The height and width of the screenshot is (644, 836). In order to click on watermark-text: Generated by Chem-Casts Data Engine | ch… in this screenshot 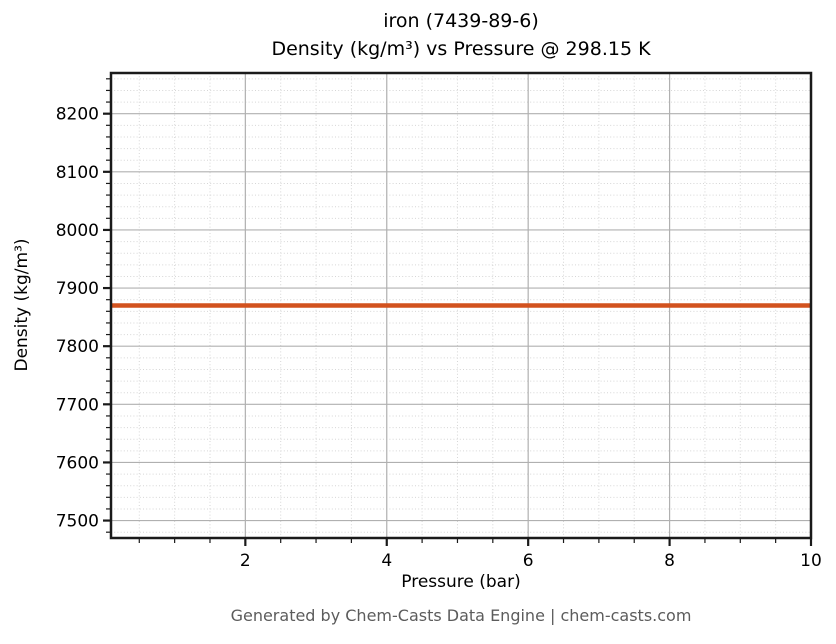, I will do `click(461, 615)`.